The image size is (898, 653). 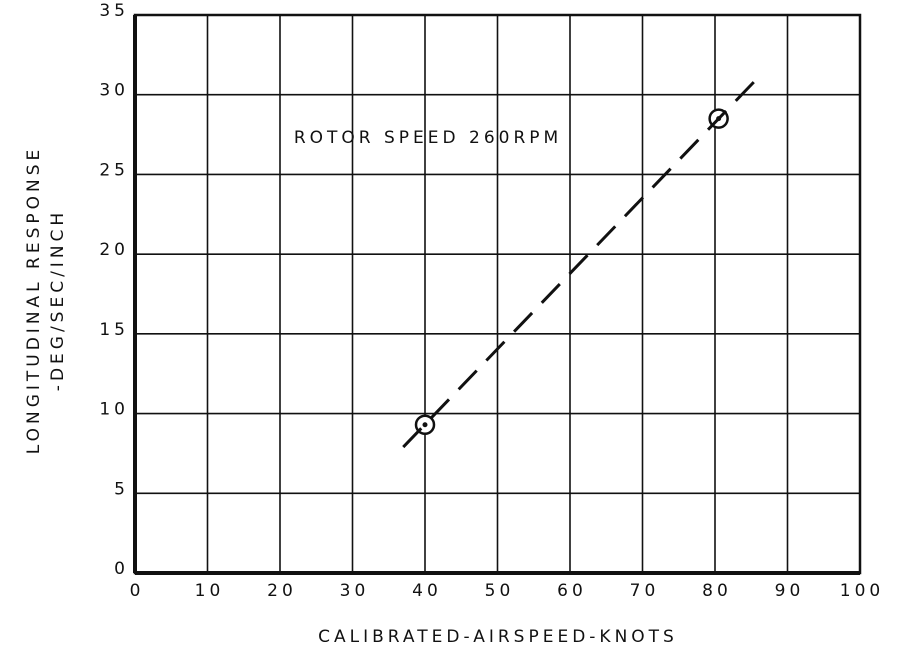 I want to click on y-tick-label: 25, so click(x=114, y=170).